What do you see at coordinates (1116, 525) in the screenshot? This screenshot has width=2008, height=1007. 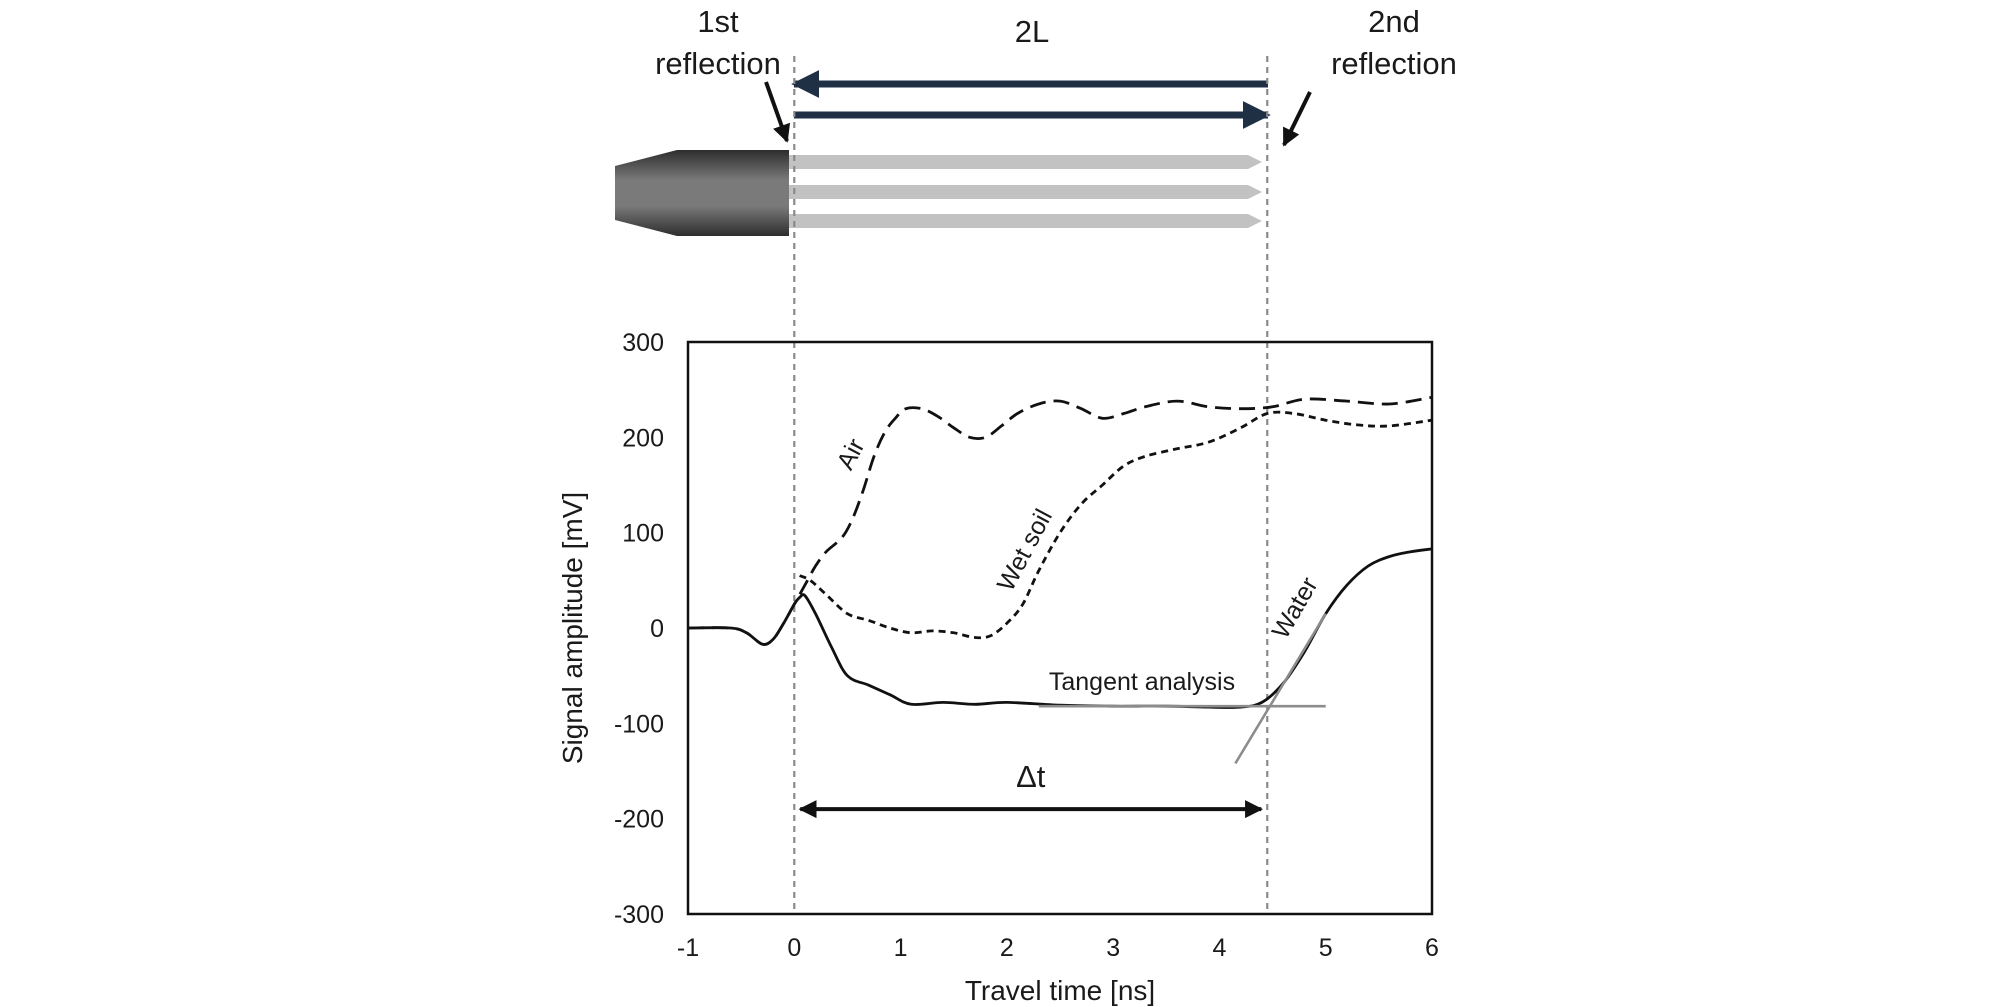 I see `series-wet-soil-line` at bounding box center [1116, 525].